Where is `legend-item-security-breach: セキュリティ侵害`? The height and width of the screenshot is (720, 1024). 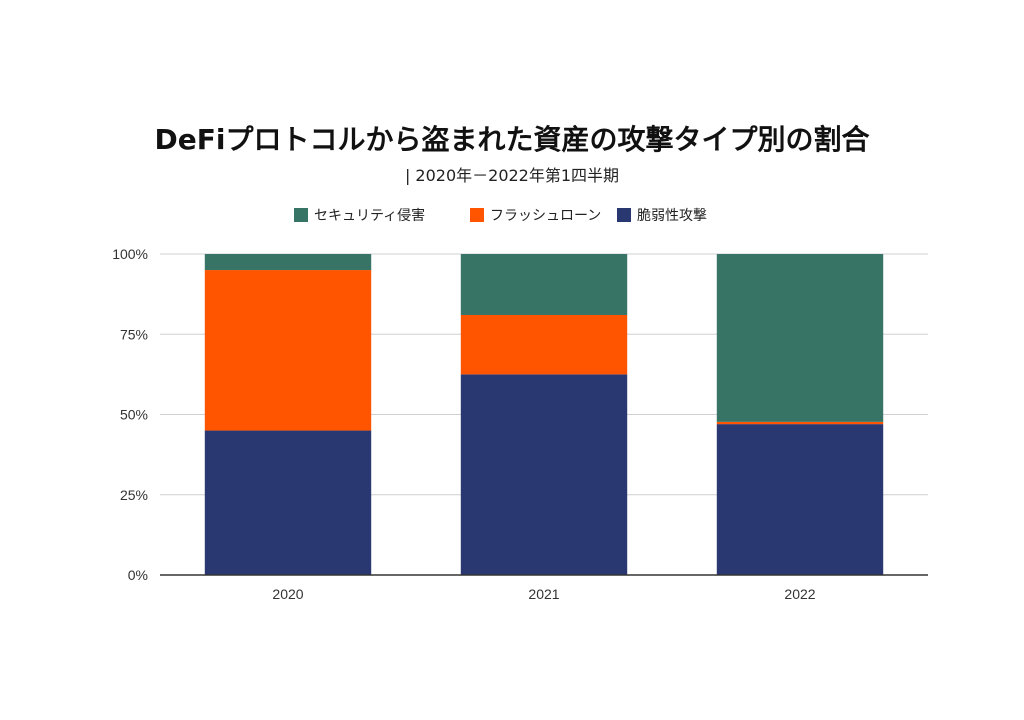 legend-item-security-breach: セキュリティ侵害 is located at coordinates (359, 215).